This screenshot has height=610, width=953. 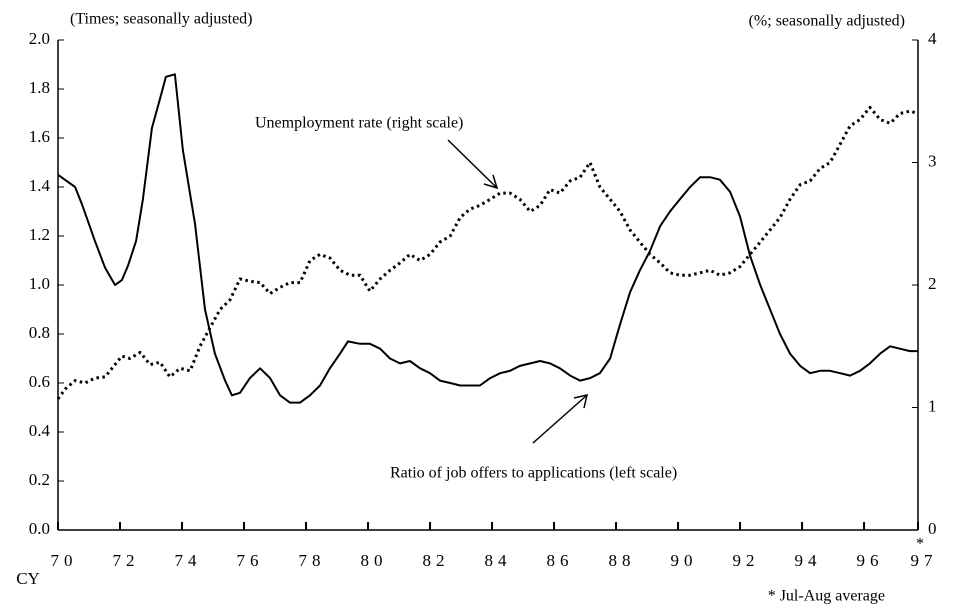 What do you see at coordinates (39, 332) in the screenshot?
I see `y-tick-label: 0.8` at bounding box center [39, 332].